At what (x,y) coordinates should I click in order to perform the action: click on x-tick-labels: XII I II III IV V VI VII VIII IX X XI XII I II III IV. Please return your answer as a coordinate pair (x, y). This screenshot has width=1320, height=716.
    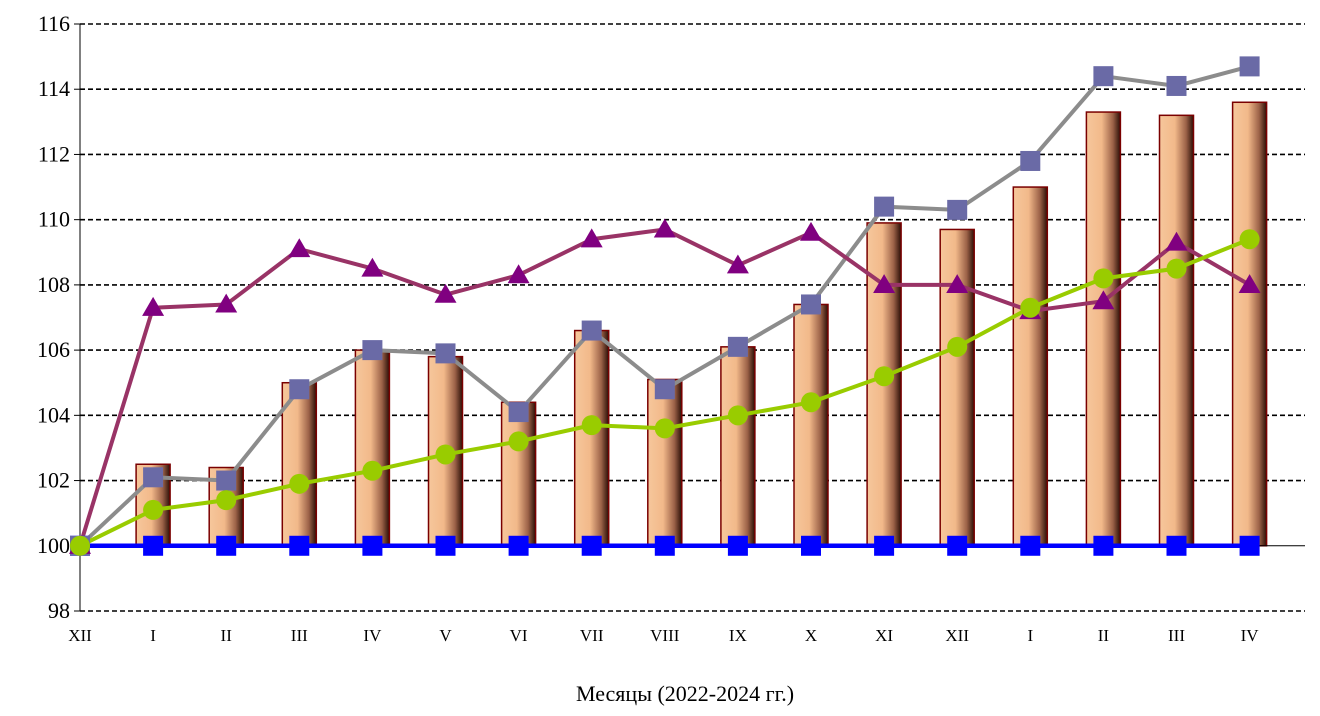
    Looking at the image, I should click on (663, 635).